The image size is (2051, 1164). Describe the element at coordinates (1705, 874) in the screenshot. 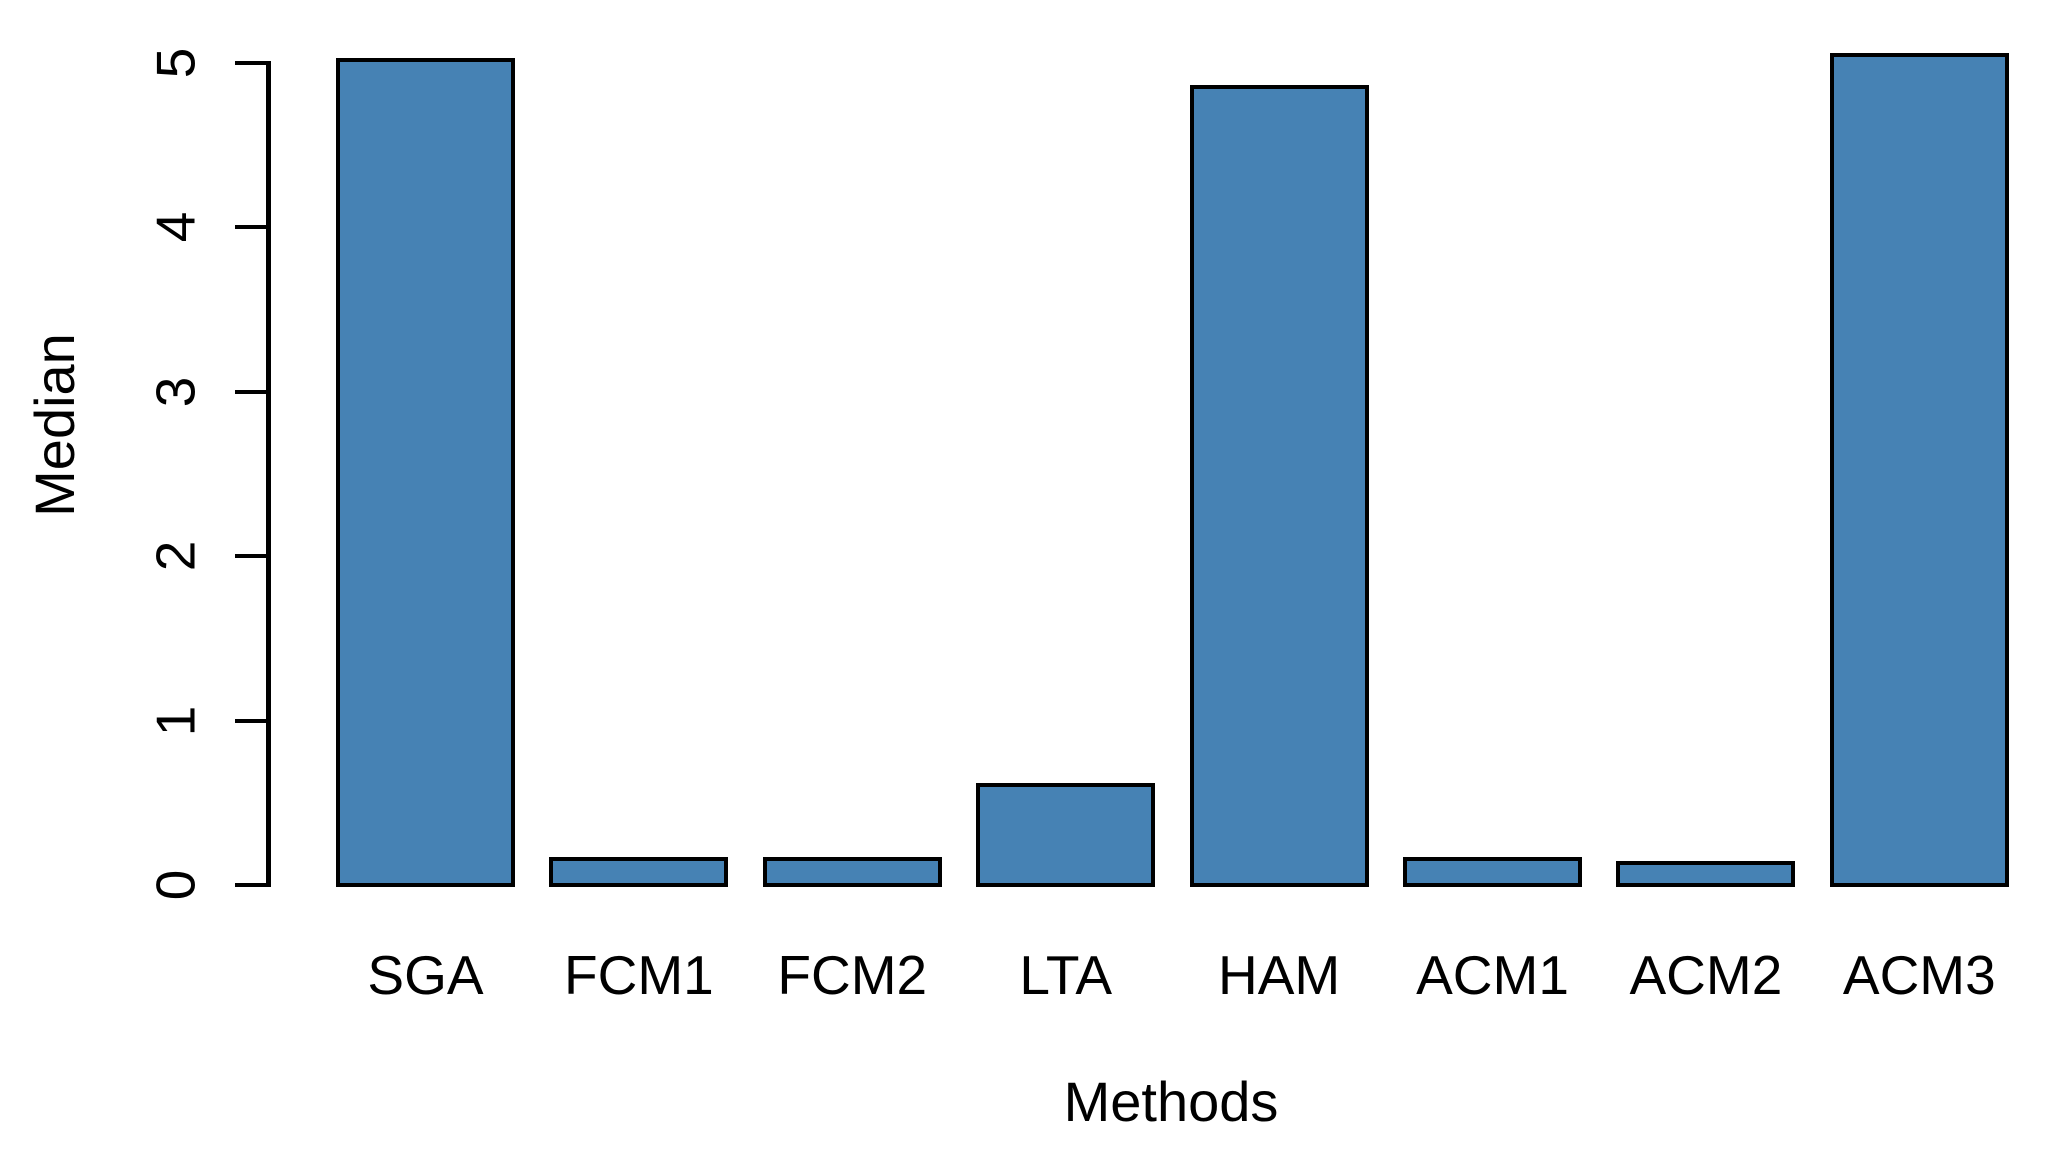

I see `bar-acm2` at that location.